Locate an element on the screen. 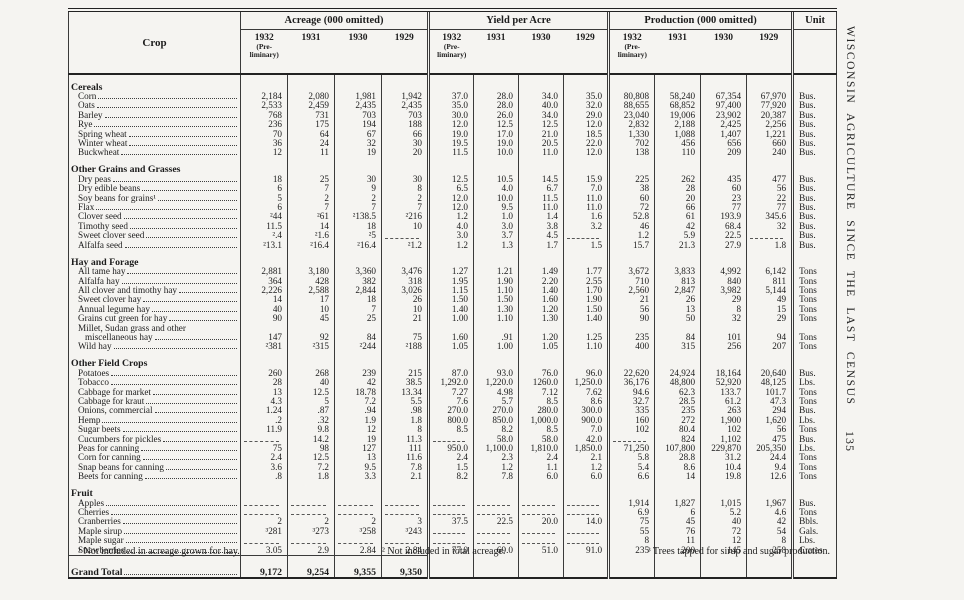  production-cell: 5.8 is located at coordinates (631, 458).